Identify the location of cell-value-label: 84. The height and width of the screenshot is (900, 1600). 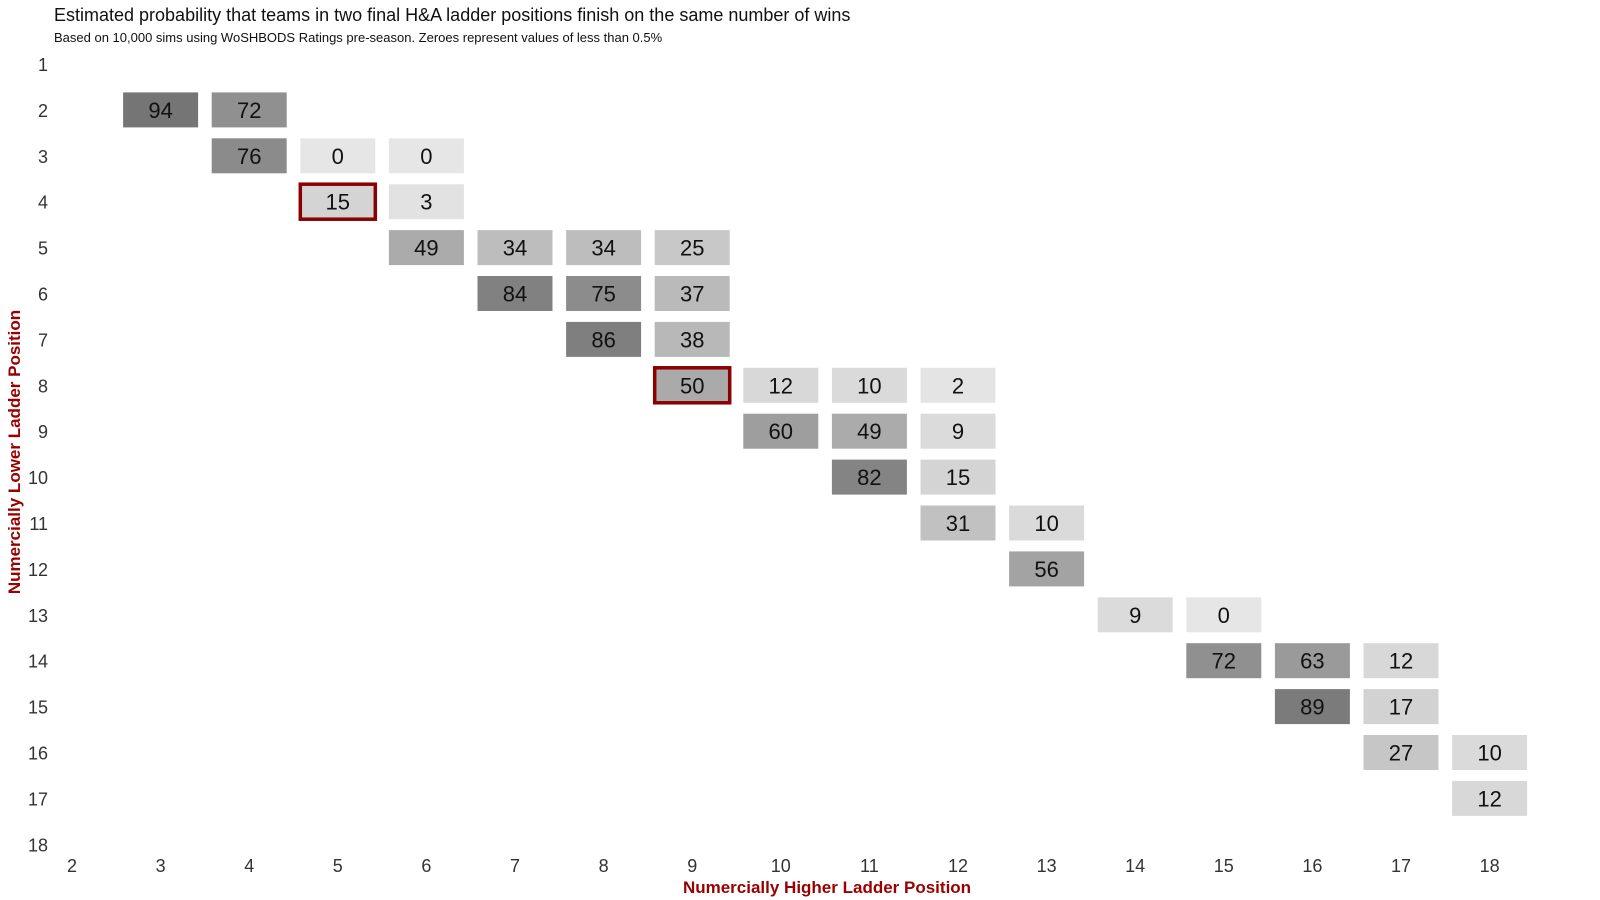
(515, 294).